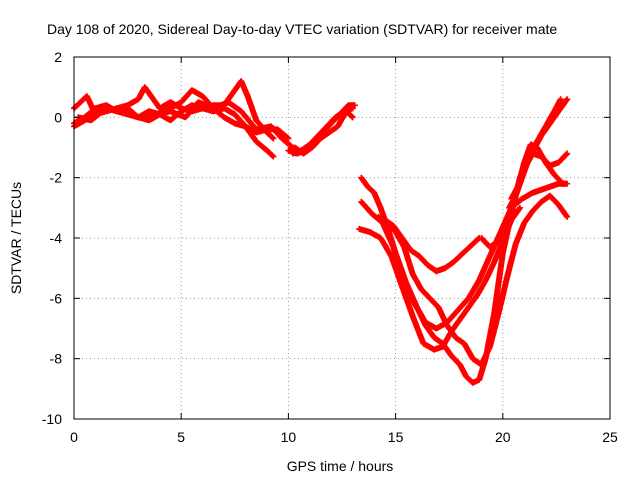  I want to click on x-tick-label: 15, so click(396, 437).